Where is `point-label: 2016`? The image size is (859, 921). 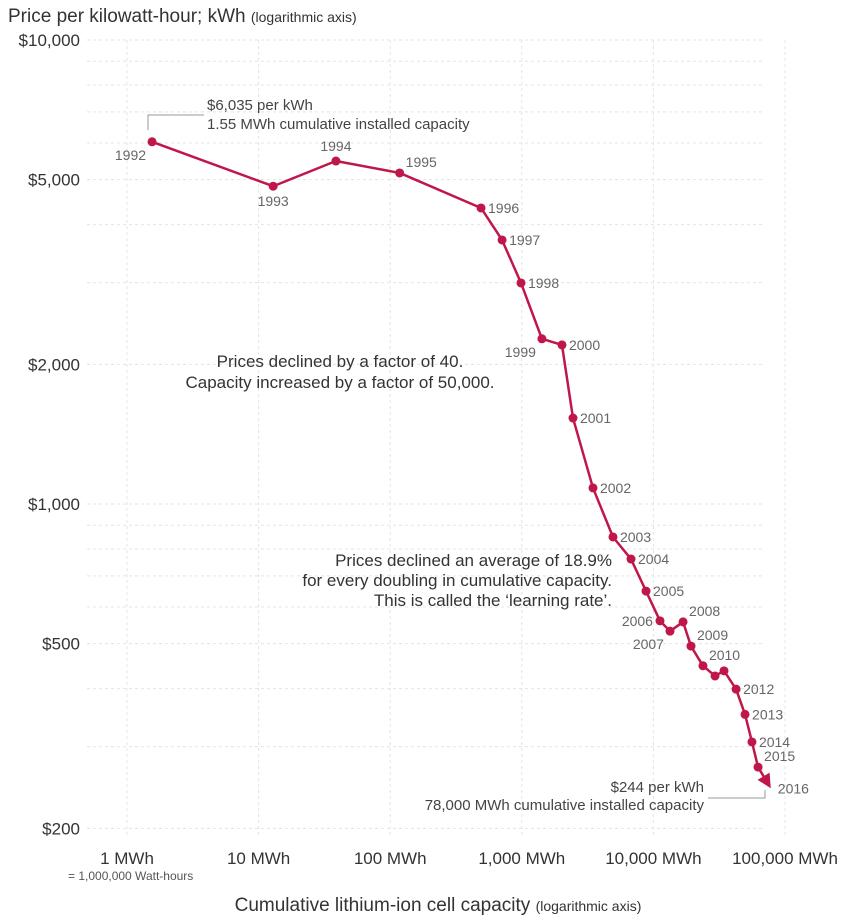
point-label: 2016 is located at coordinates (793, 788).